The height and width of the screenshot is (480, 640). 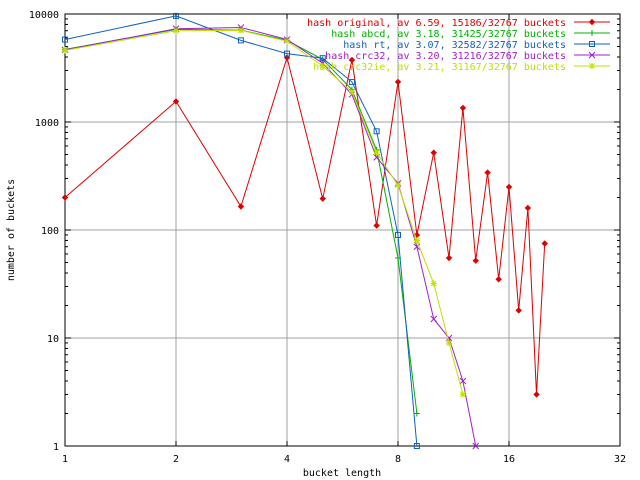 What do you see at coordinates (56, 447) in the screenshot?
I see `y-tick-label: 1` at bounding box center [56, 447].